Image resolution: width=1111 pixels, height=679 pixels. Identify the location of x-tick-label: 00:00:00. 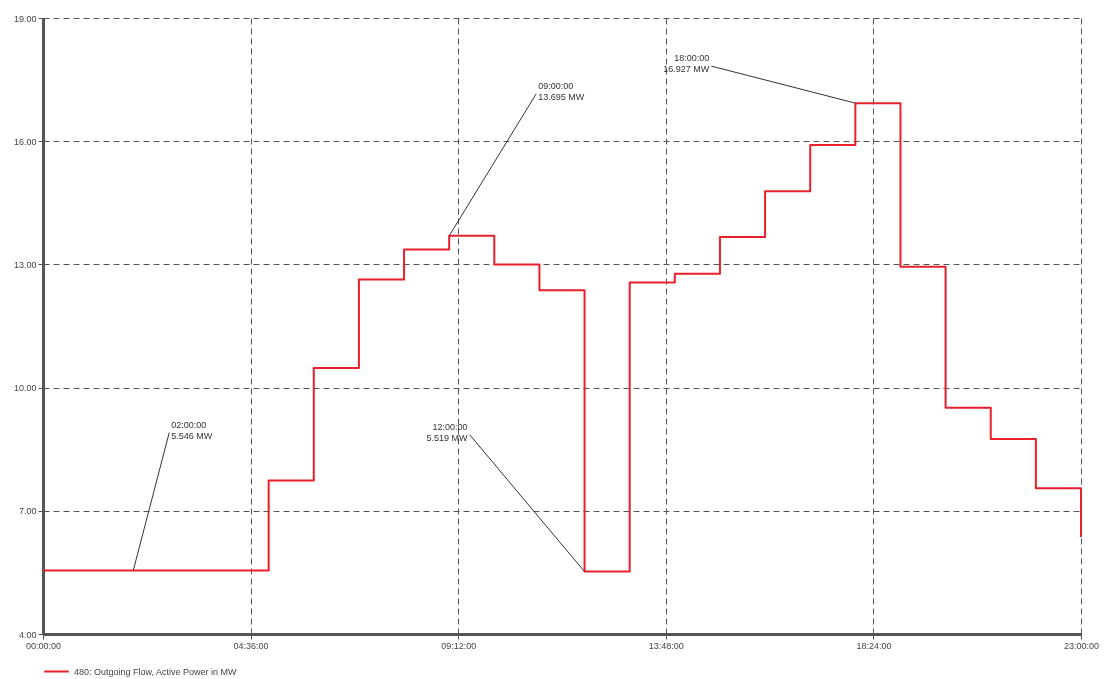
(43, 645).